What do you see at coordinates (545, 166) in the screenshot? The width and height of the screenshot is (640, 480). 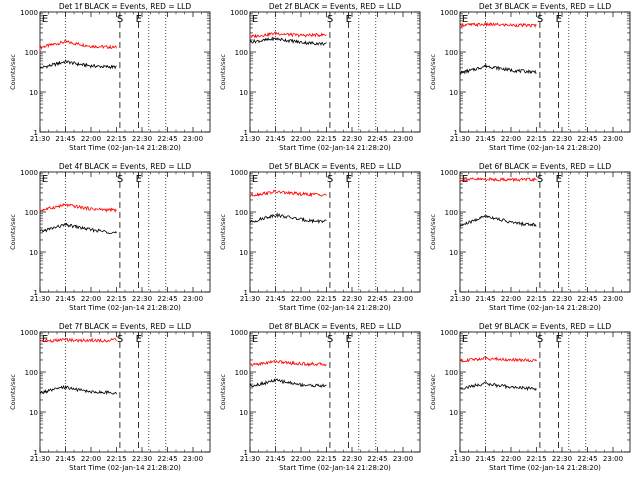 I see `plot-title: Det 6f BLACK = Events, RED = LLD` at bounding box center [545, 166].